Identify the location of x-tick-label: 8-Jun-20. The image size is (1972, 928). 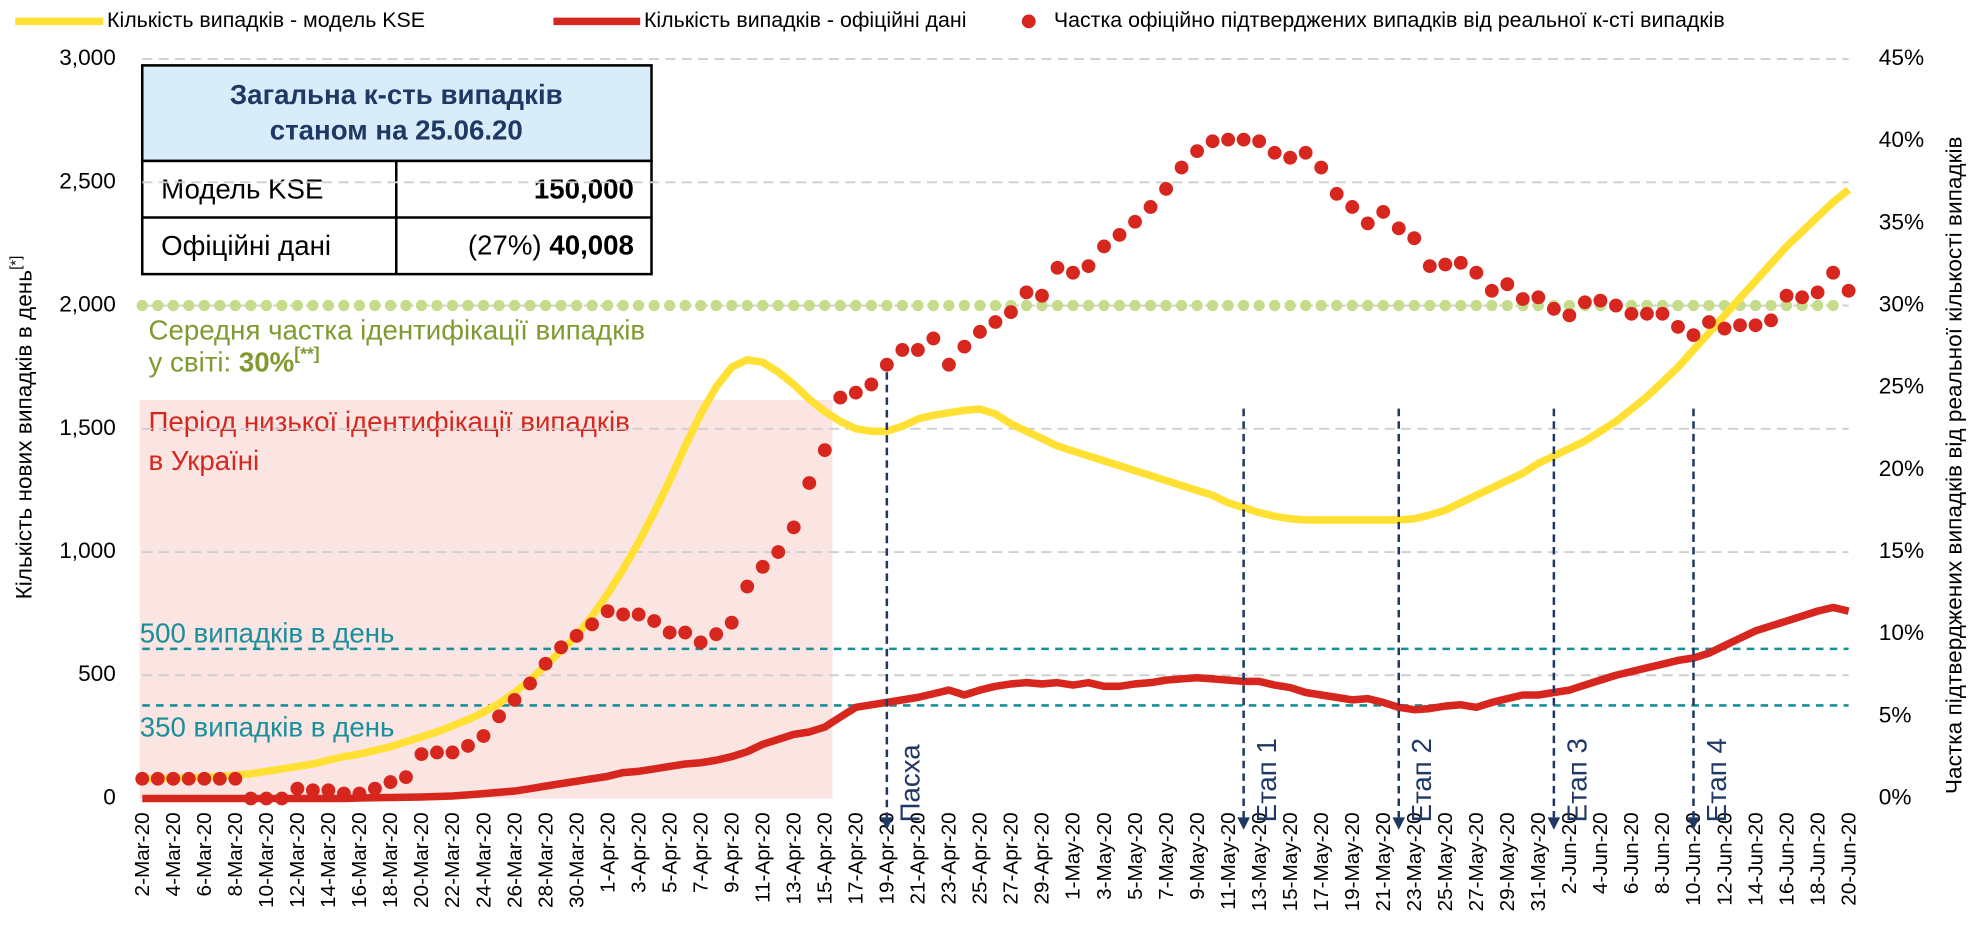
(1662, 853).